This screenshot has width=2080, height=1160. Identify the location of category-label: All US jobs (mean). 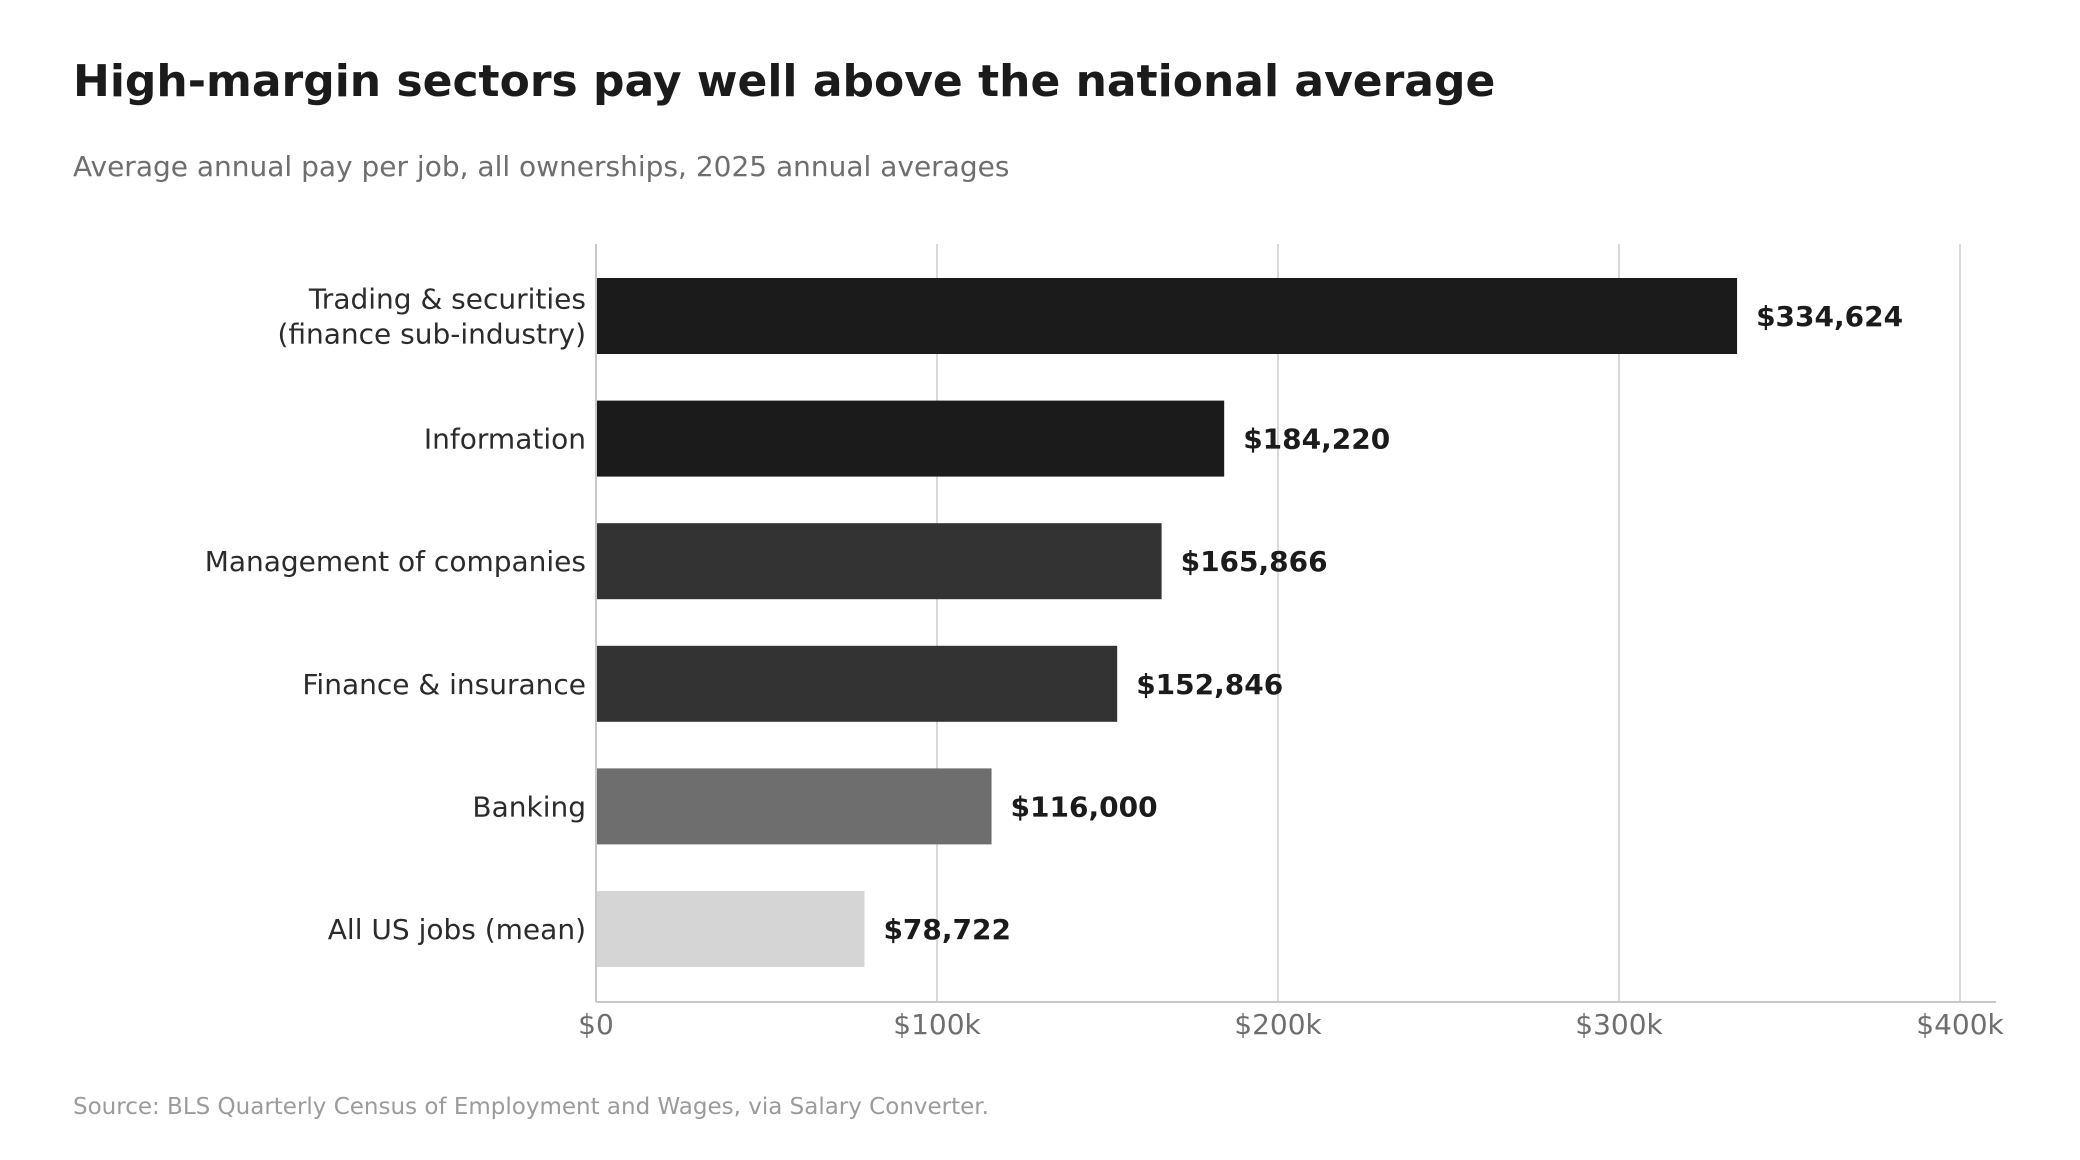
(457, 929).